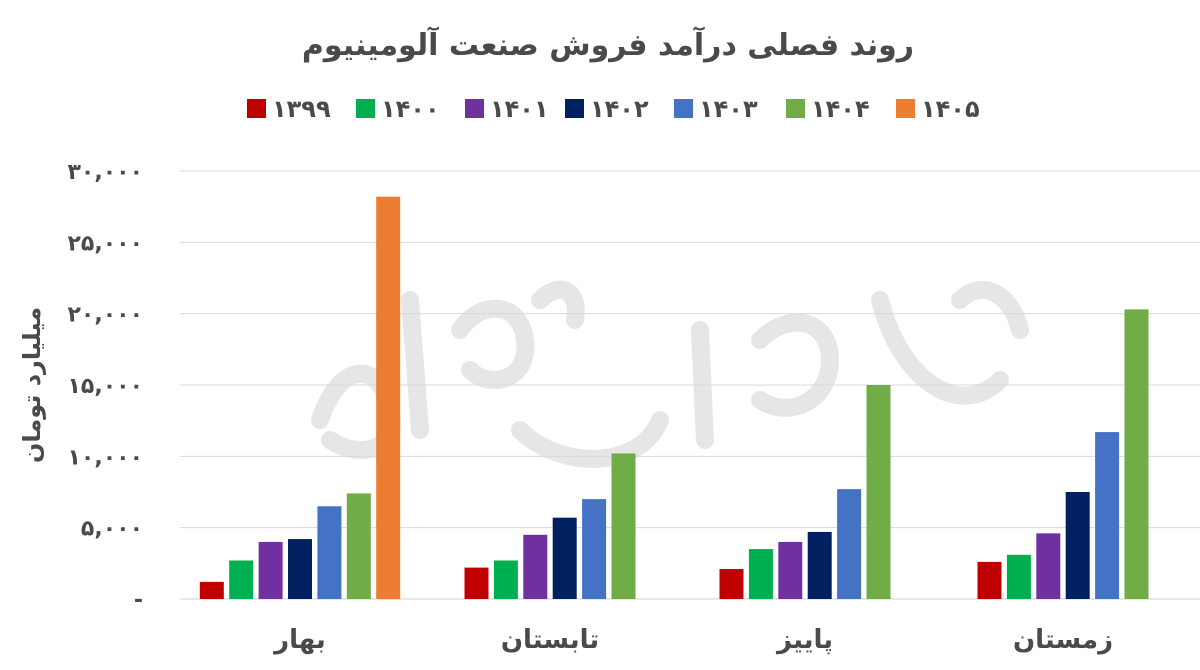  I want to click on y-tick-label: ۵,۰۰۰, so click(112, 529).